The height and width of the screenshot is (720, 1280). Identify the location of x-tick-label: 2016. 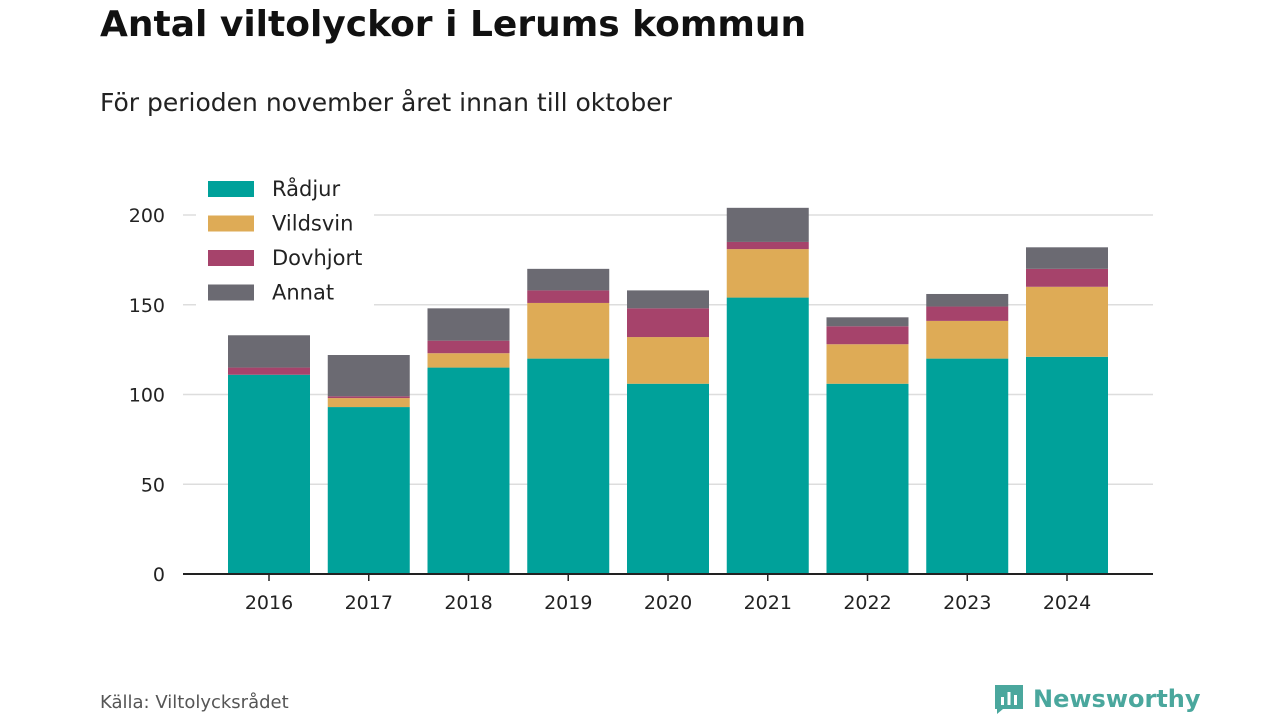
(269, 603).